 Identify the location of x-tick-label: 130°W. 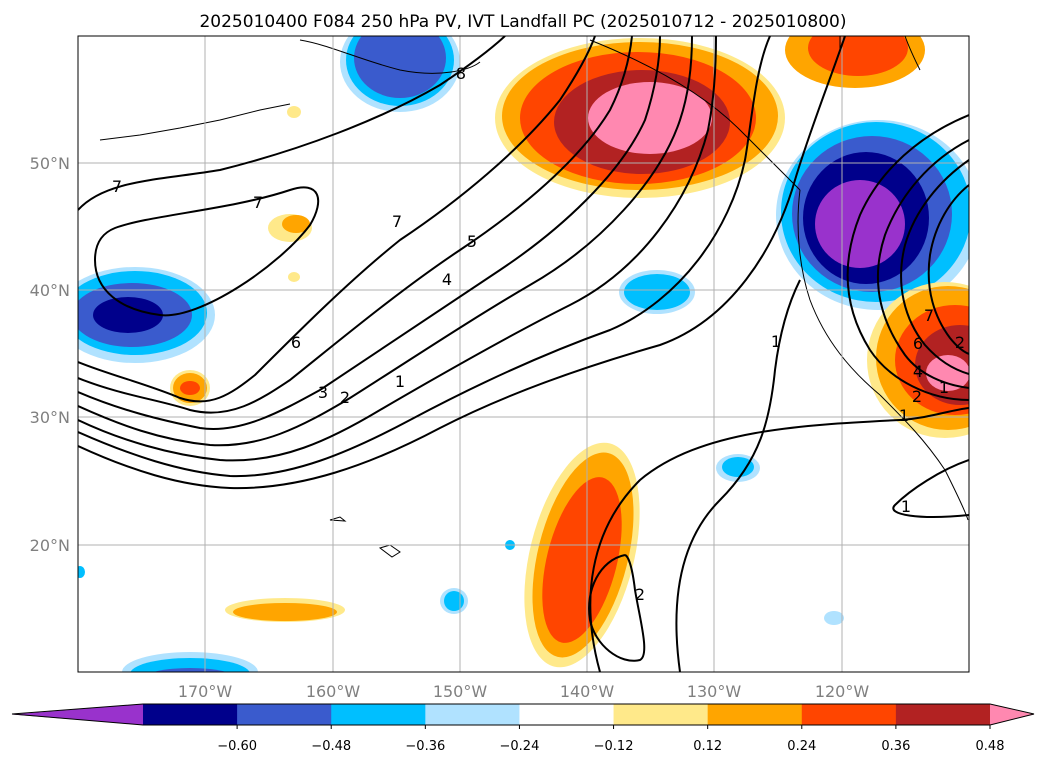
(714, 691).